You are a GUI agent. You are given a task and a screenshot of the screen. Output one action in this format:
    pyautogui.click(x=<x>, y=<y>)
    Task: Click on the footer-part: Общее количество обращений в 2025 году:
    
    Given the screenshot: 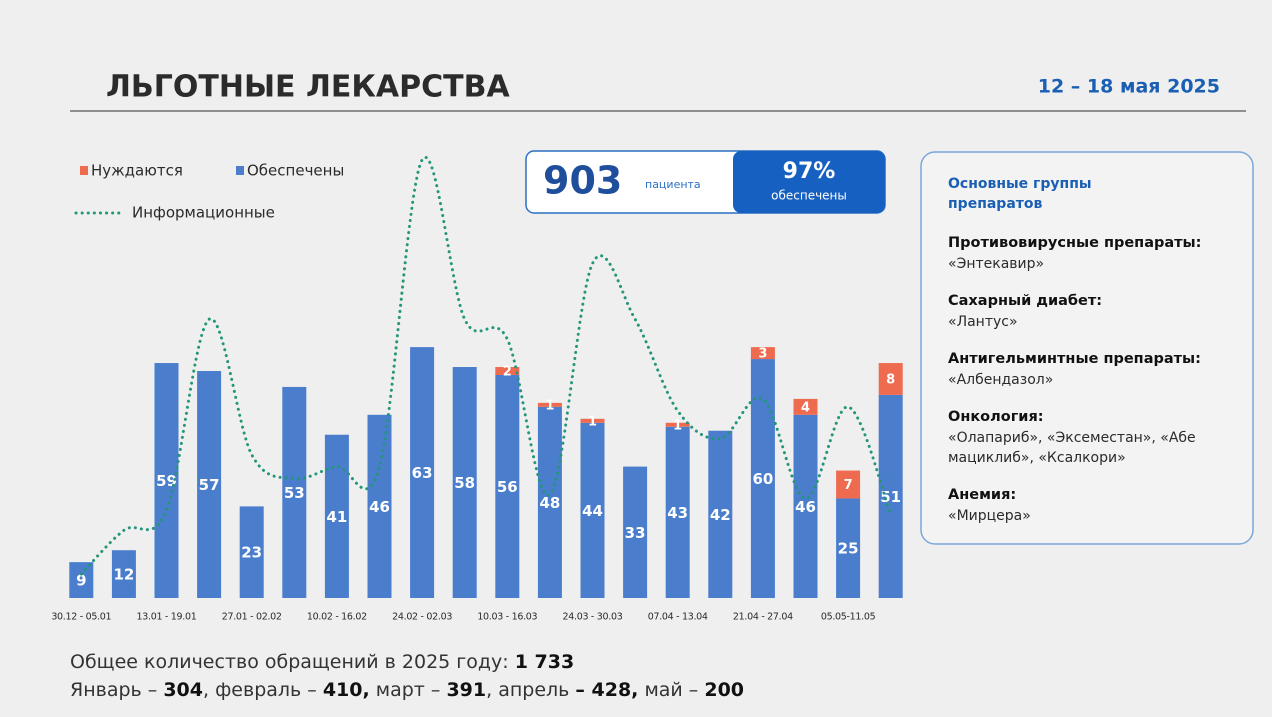 What is the action you would take?
    pyautogui.click(x=292, y=662)
    